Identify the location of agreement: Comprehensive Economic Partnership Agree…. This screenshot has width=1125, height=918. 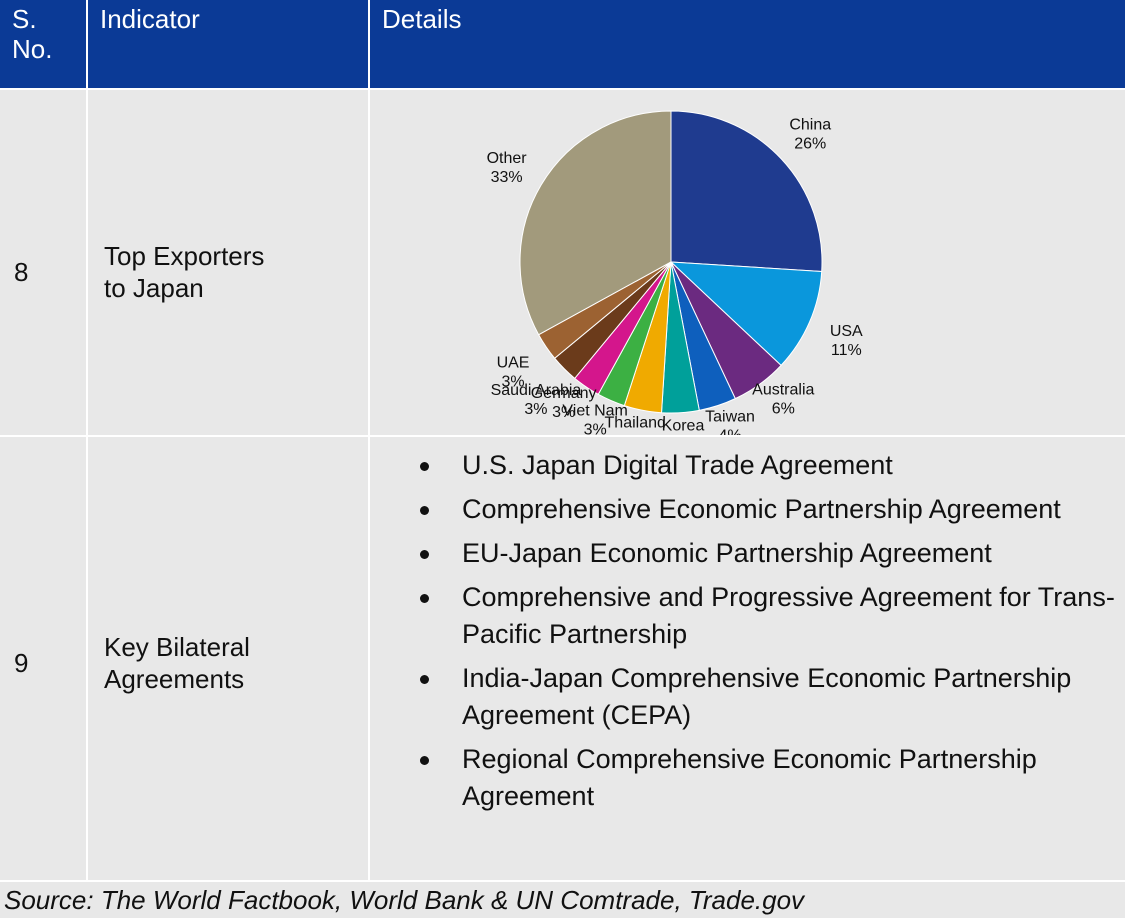
(771, 509).